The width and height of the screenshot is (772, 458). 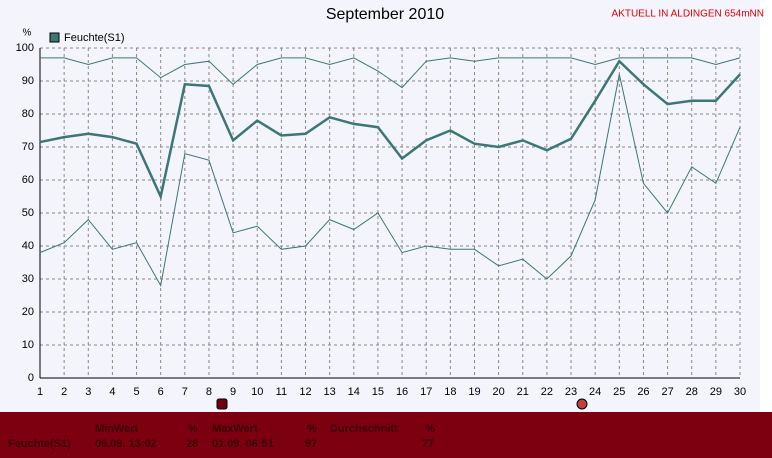 I want to click on x-tick-label: 27, so click(x=667, y=392).